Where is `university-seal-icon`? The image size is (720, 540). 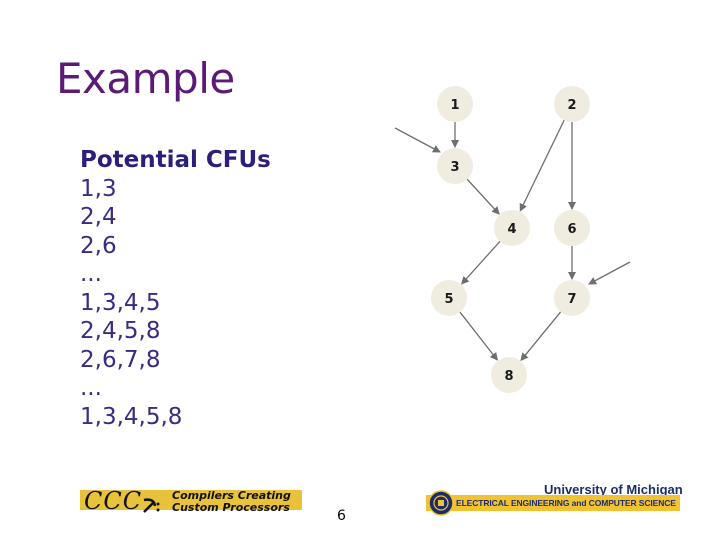 university-seal-icon is located at coordinates (441, 503).